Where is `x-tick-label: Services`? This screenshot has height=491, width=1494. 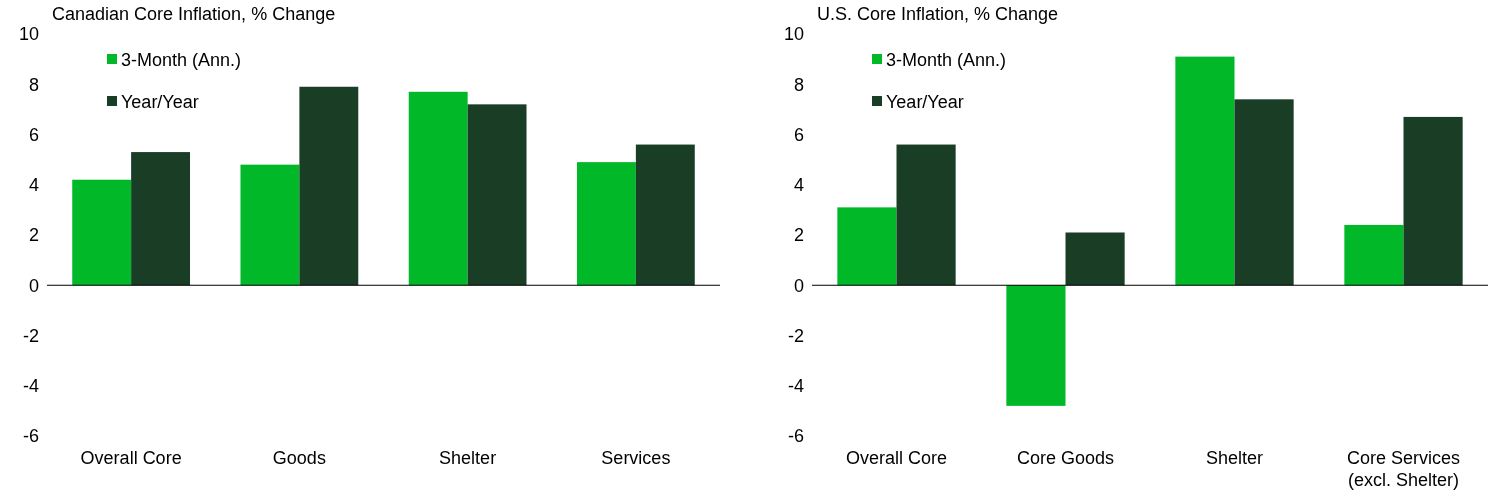 x-tick-label: Services is located at coordinates (636, 458).